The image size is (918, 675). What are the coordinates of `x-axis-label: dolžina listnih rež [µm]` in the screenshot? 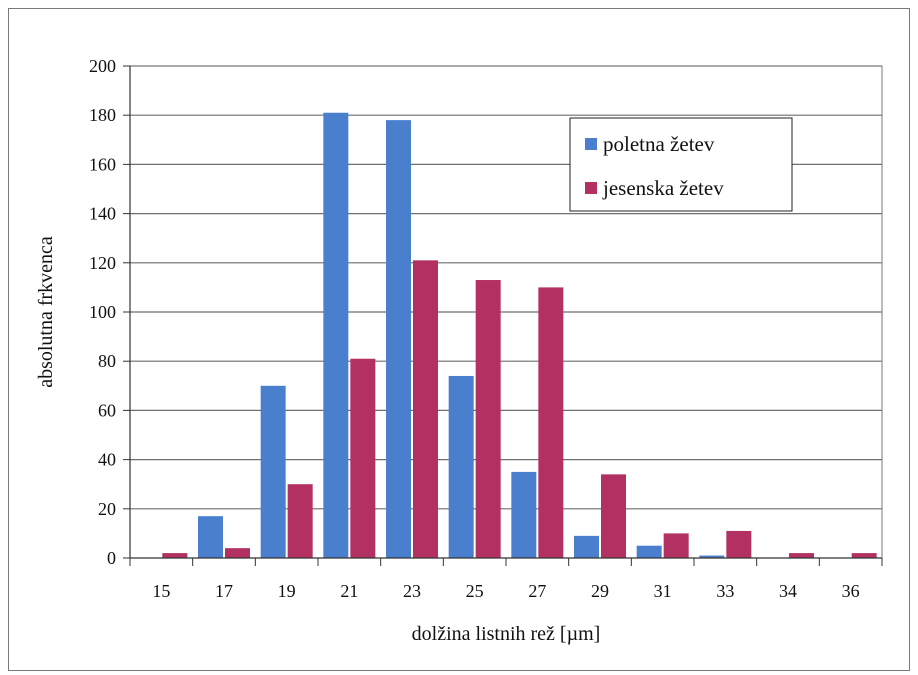 It's located at (506, 634).